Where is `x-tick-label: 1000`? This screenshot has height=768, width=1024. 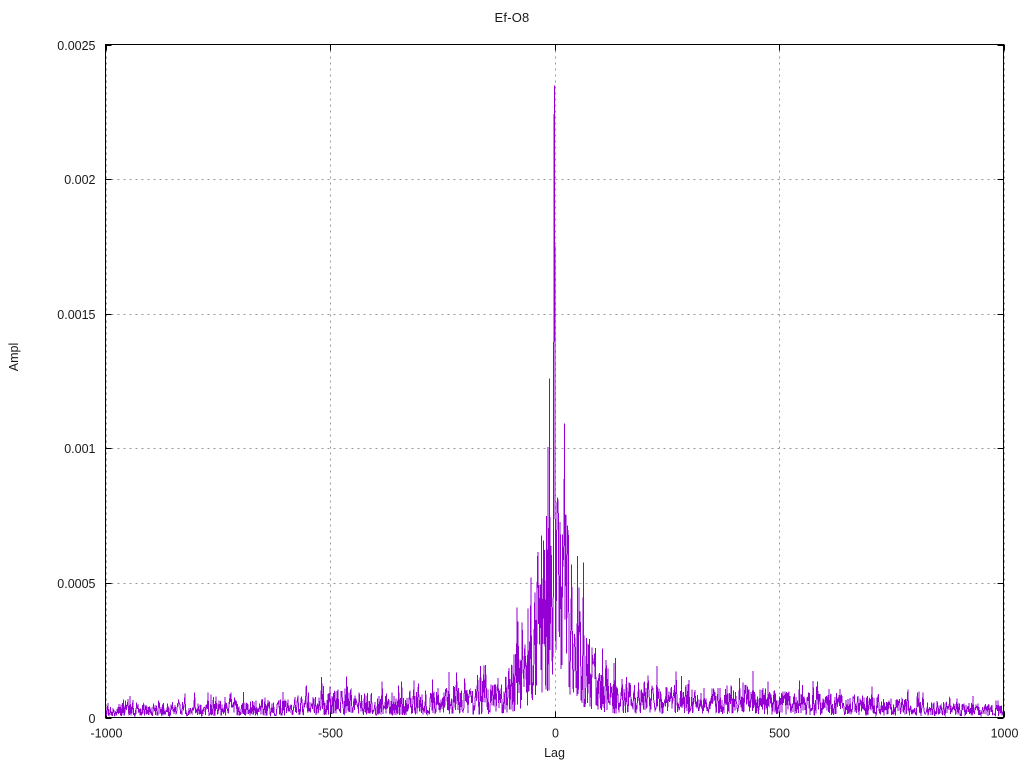 x-tick-label: 1000 is located at coordinates (1005, 734).